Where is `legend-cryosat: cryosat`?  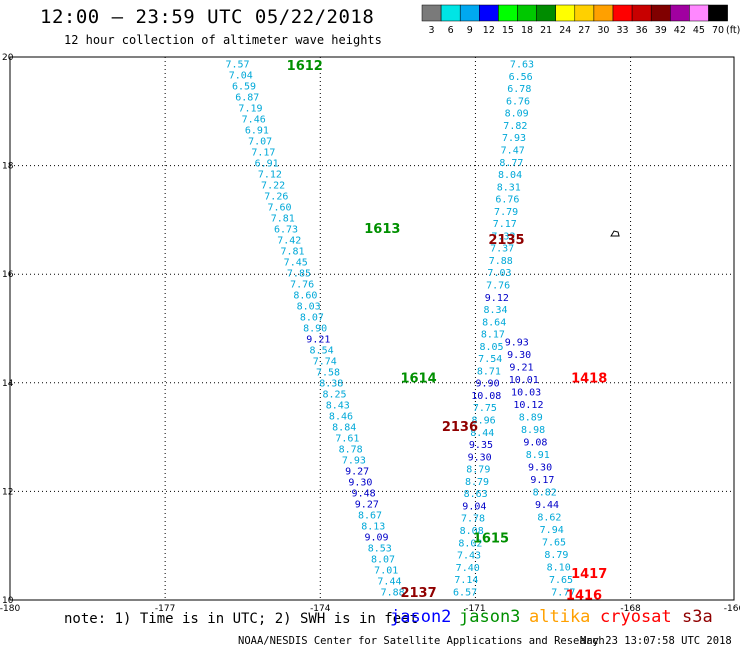 legend-cryosat: cryosat is located at coordinates (636, 617).